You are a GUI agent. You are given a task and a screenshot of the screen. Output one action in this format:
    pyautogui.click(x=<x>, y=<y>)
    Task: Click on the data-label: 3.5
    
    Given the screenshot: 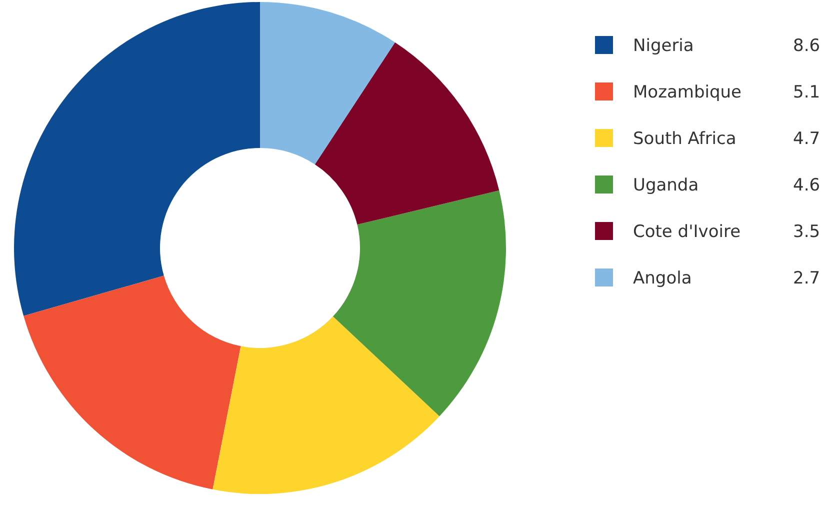 What is the action you would take?
    pyautogui.click(x=806, y=232)
    